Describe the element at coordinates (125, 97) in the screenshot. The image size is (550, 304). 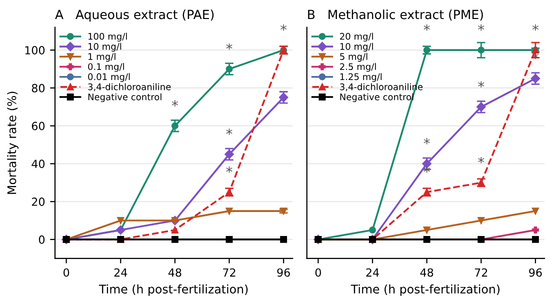
I see `legend-label: Negative control` at that location.